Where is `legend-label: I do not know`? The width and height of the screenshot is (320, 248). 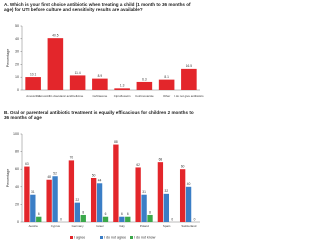
legend-label: I do not know is located at coordinates (145, 238).